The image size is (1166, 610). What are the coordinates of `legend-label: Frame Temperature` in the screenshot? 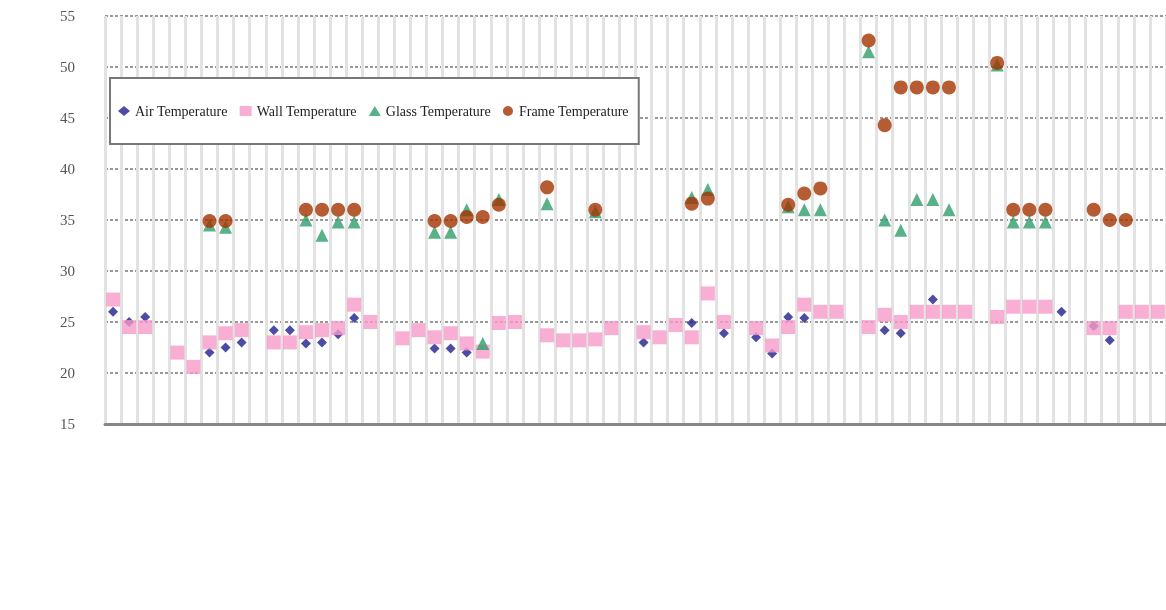 It's located at (573, 111).